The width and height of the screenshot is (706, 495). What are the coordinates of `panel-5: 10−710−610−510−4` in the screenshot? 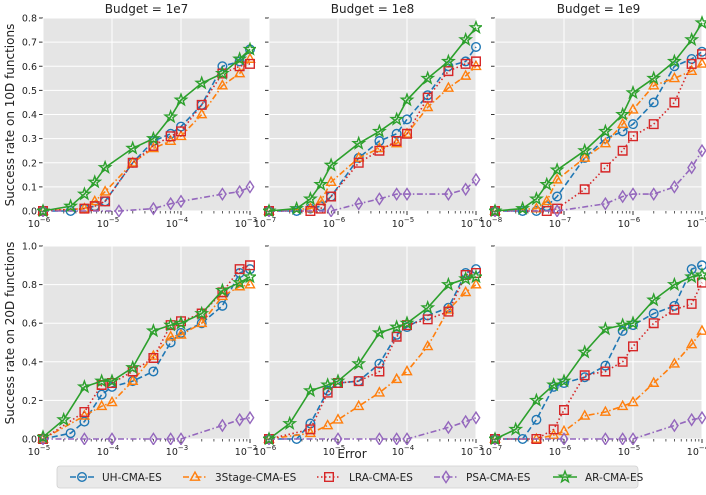 It's located at (593, 351).